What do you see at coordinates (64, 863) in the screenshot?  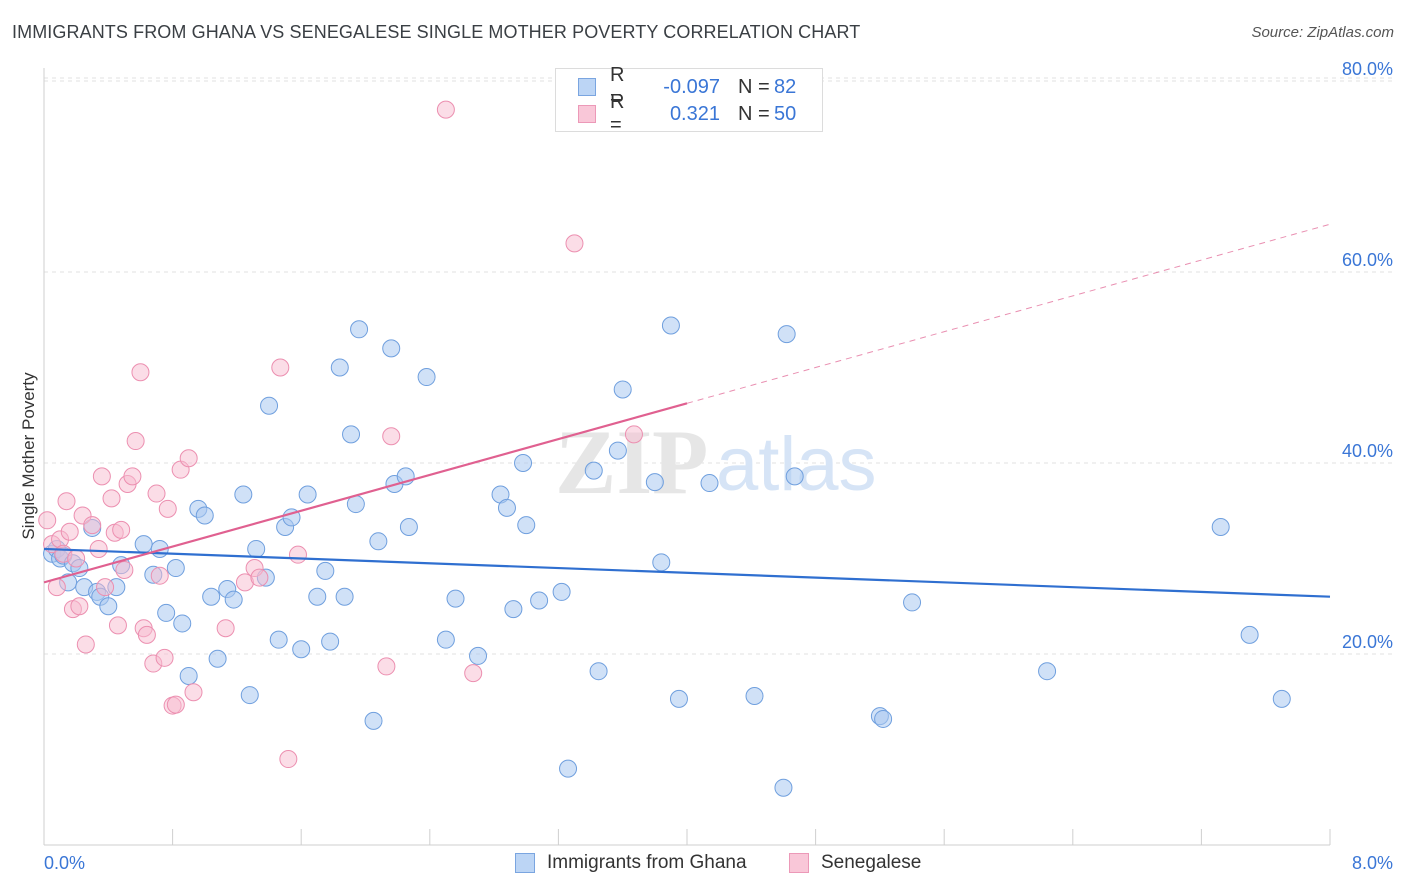 I see `x-tick-label: 0.0%` at bounding box center [64, 863].